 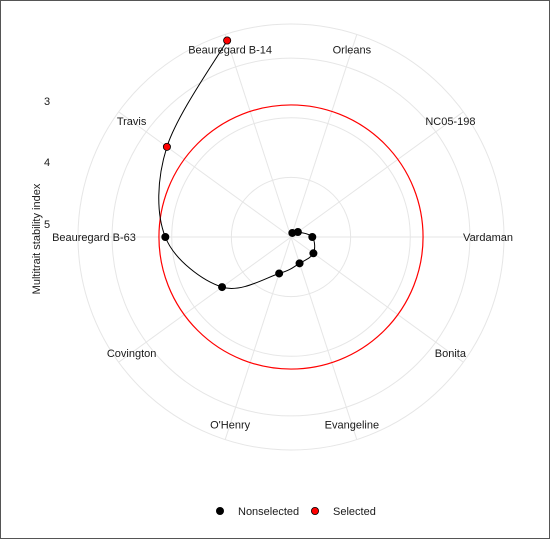 I want to click on genotype-label: Travis, so click(x=132, y=122).